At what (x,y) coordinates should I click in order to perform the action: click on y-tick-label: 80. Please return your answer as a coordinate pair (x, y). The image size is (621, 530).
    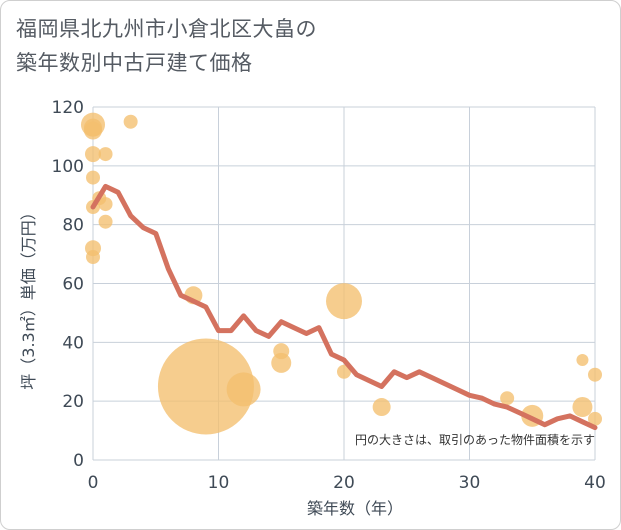
    Looking at the image, I should click on (73, 226).